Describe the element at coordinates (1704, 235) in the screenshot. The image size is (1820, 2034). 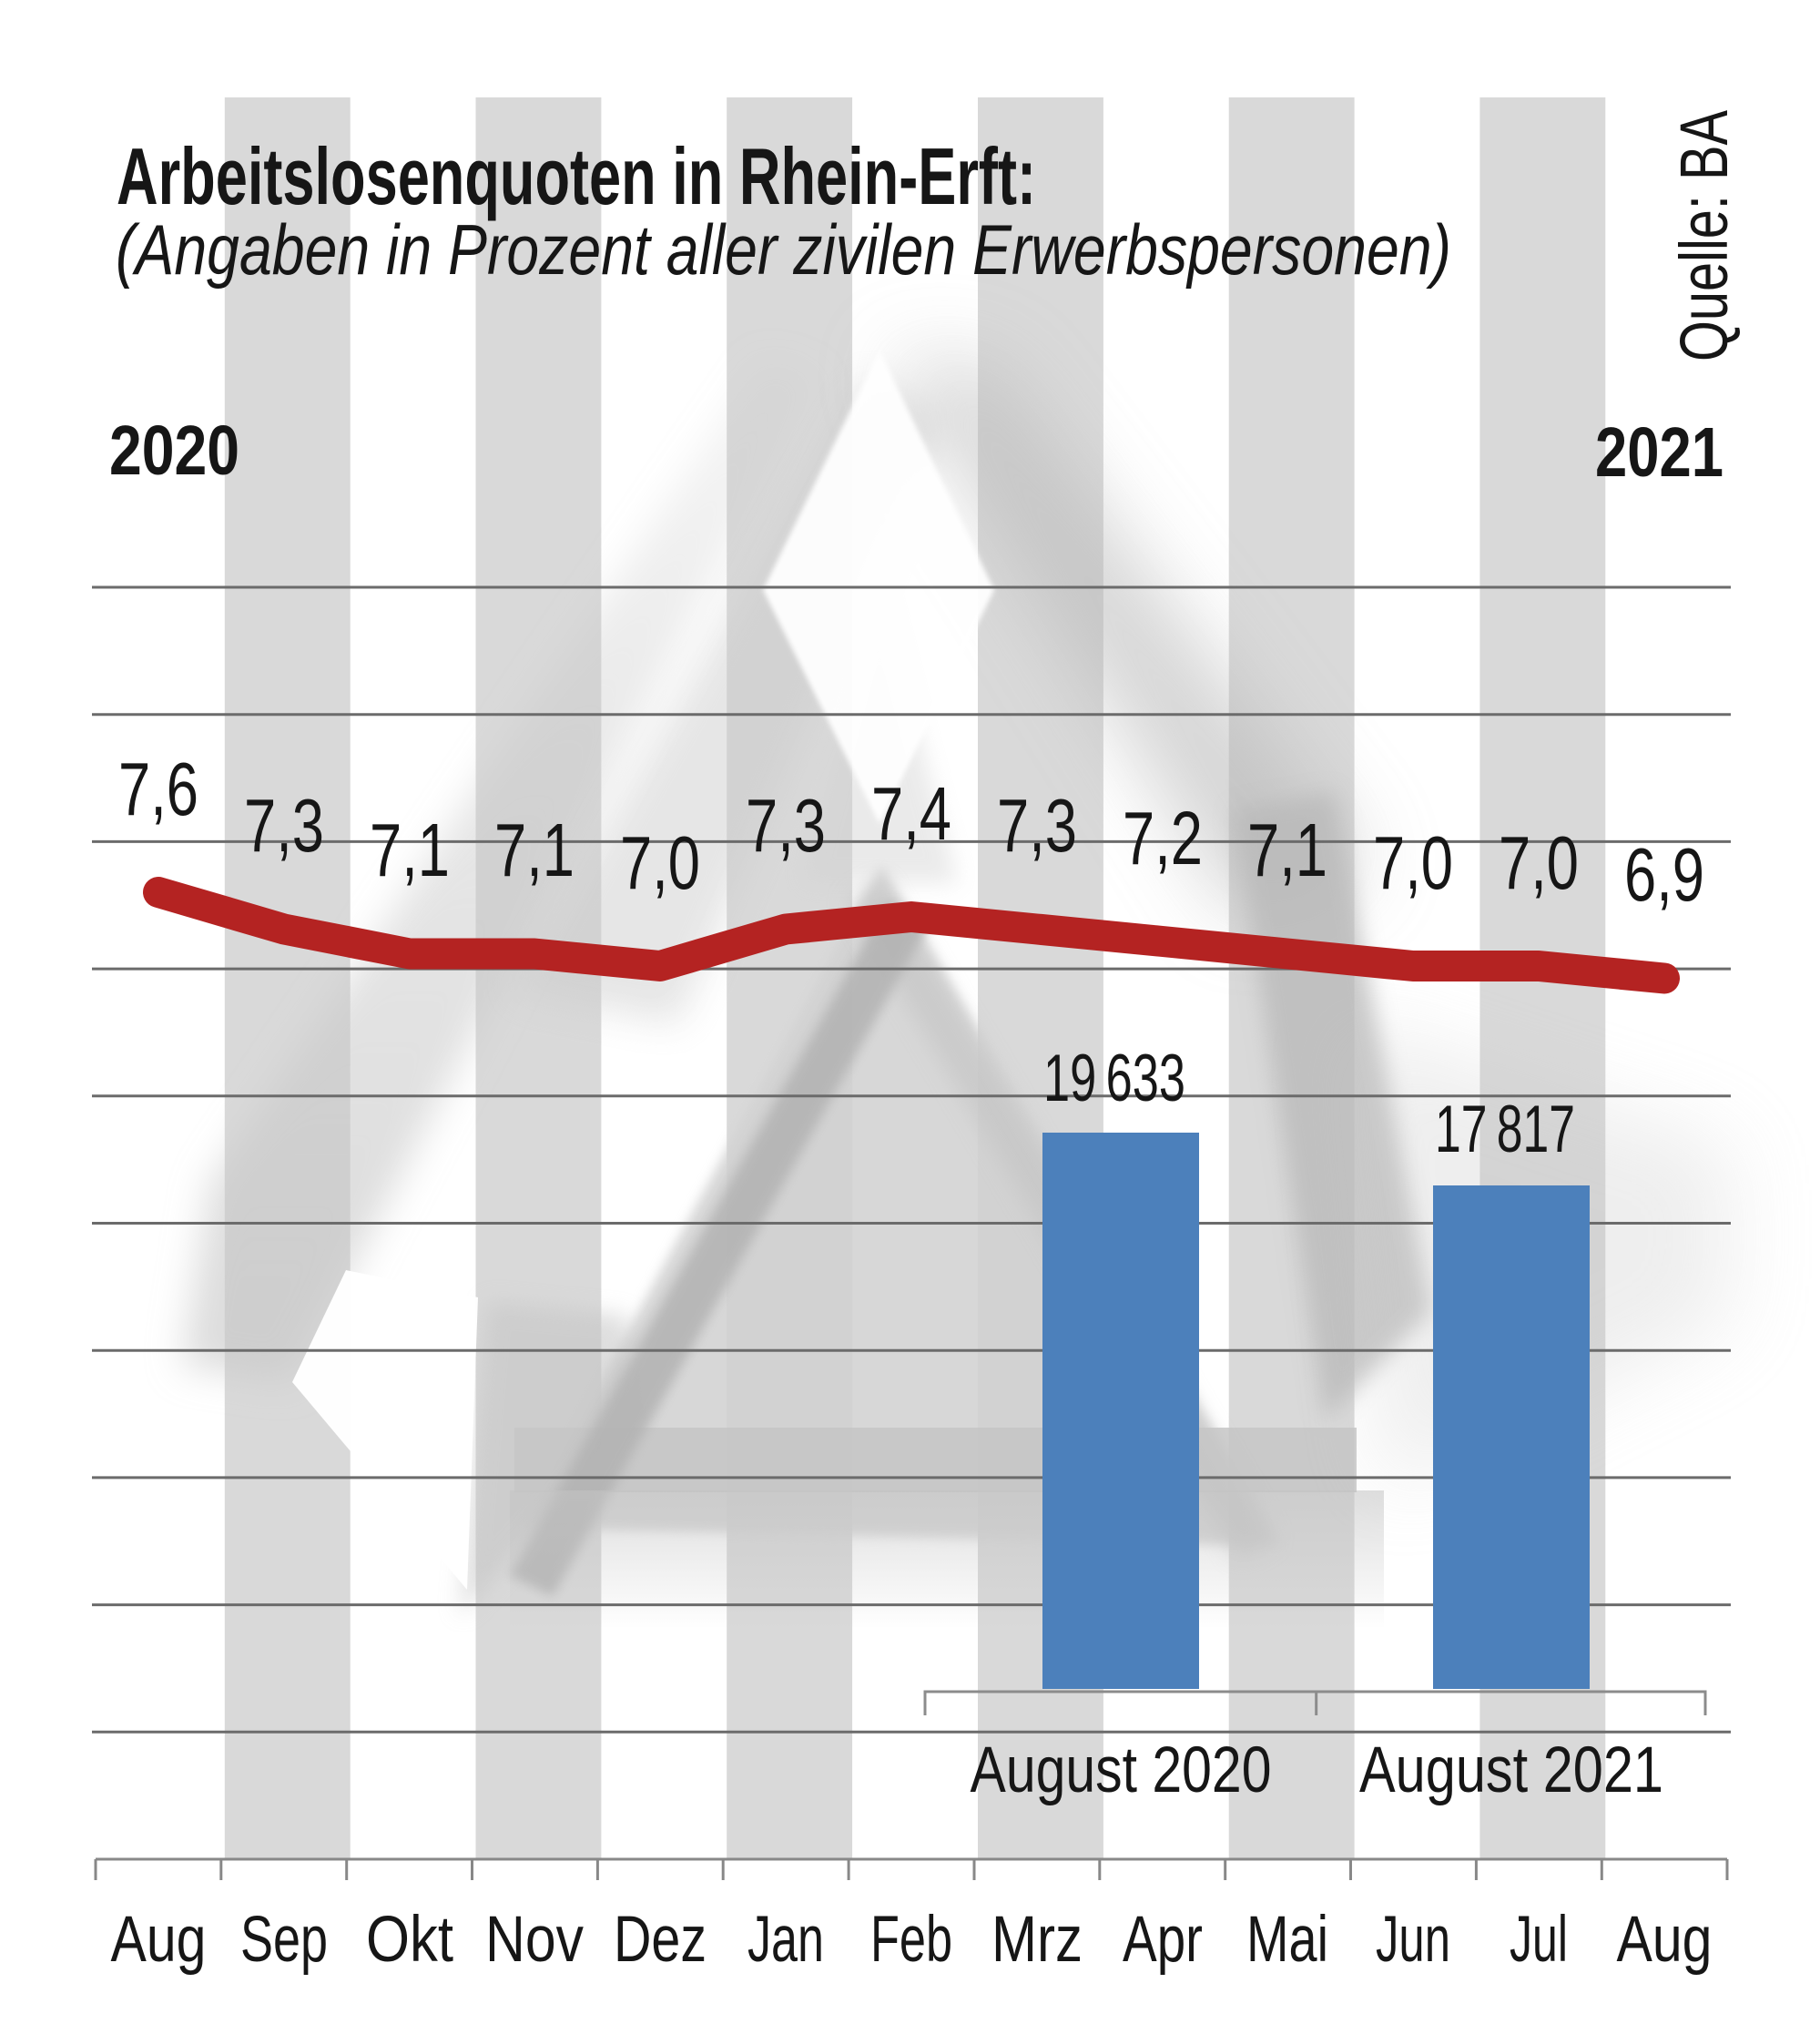
I see `svg-text: Quelle: BA` at that location.